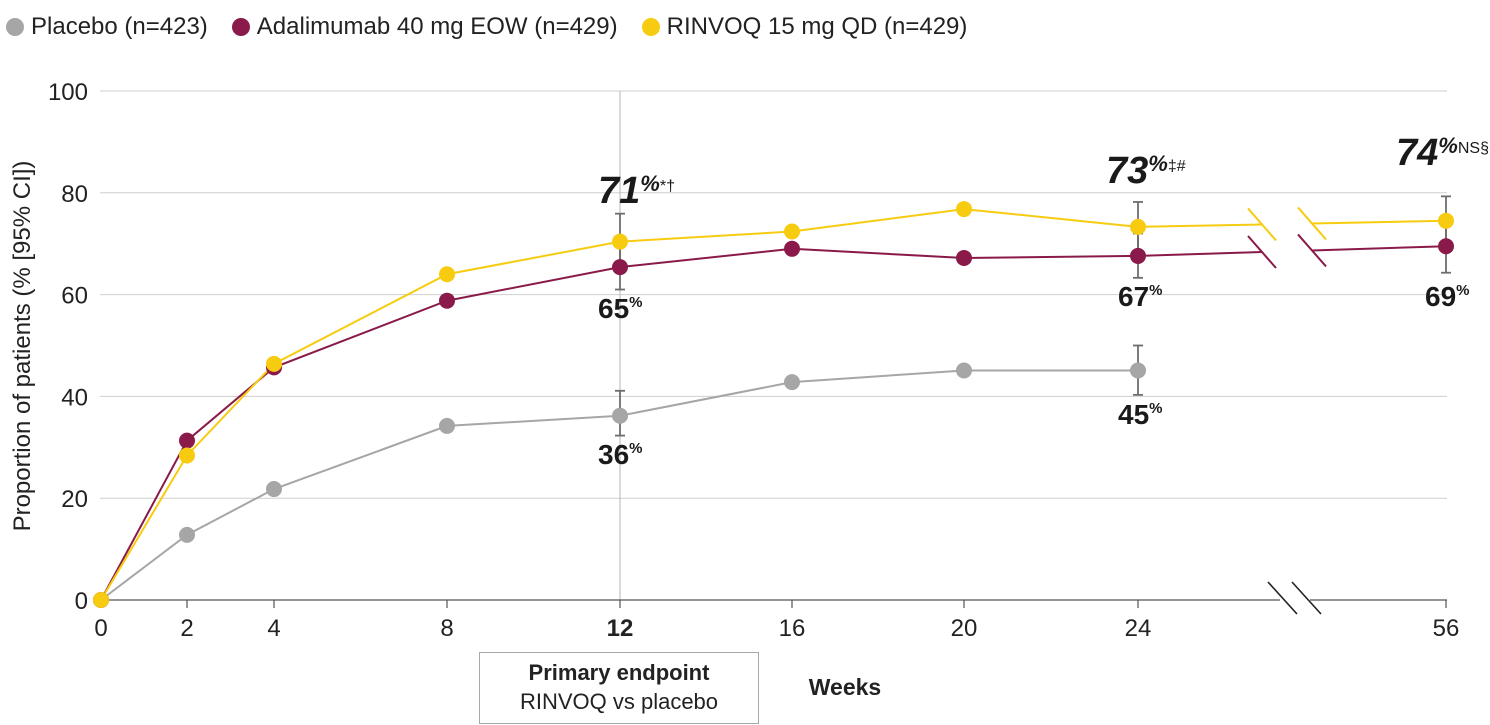  Describe the element at coordinates (636, 191) in the screenshot. I see `annotation-rinvoq-12: 71%*†` at that location.